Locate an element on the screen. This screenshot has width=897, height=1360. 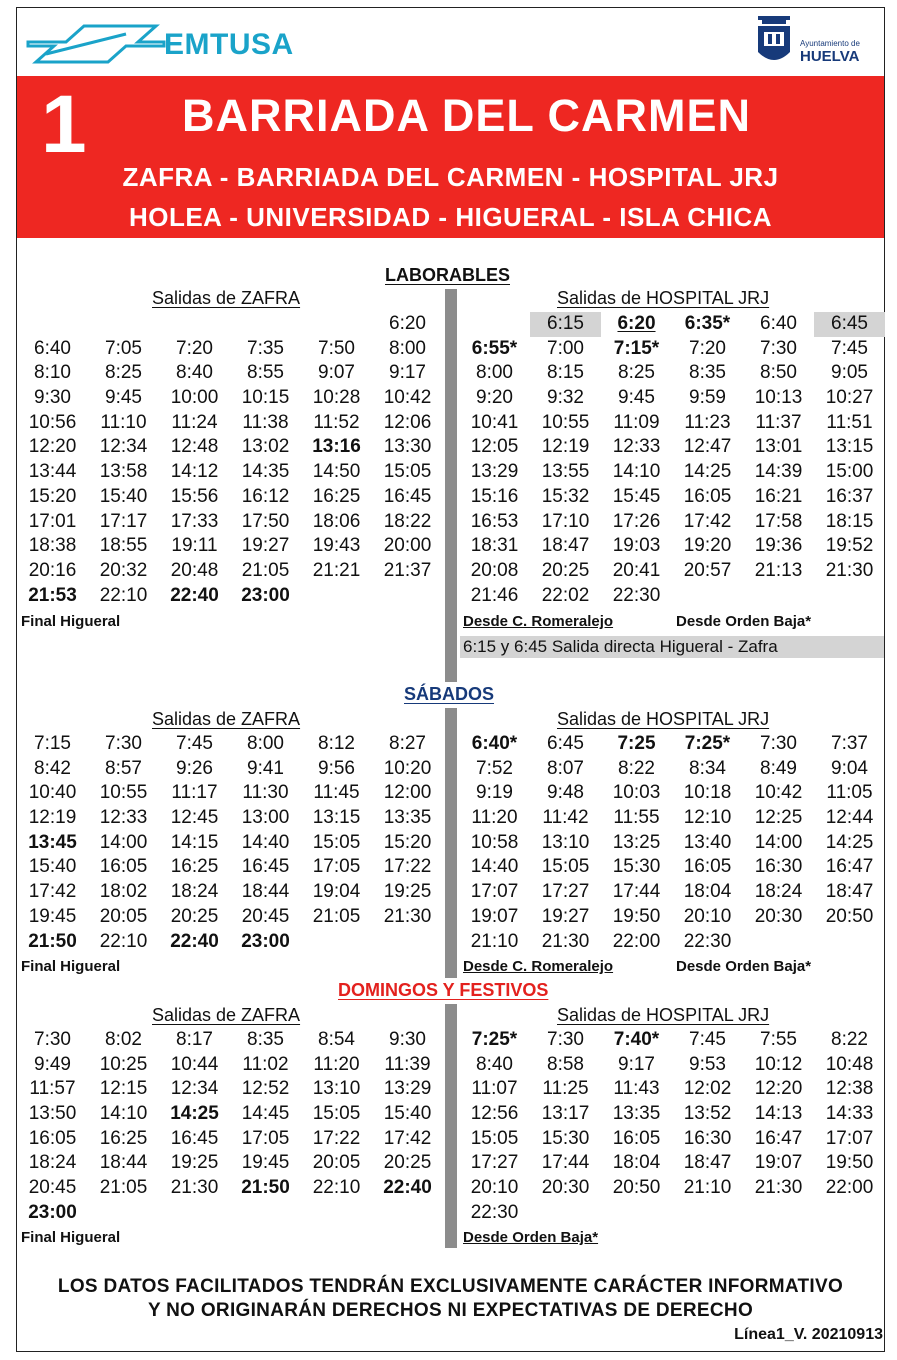
departure-time: 14:33 is located at coordinates (849, 1114).